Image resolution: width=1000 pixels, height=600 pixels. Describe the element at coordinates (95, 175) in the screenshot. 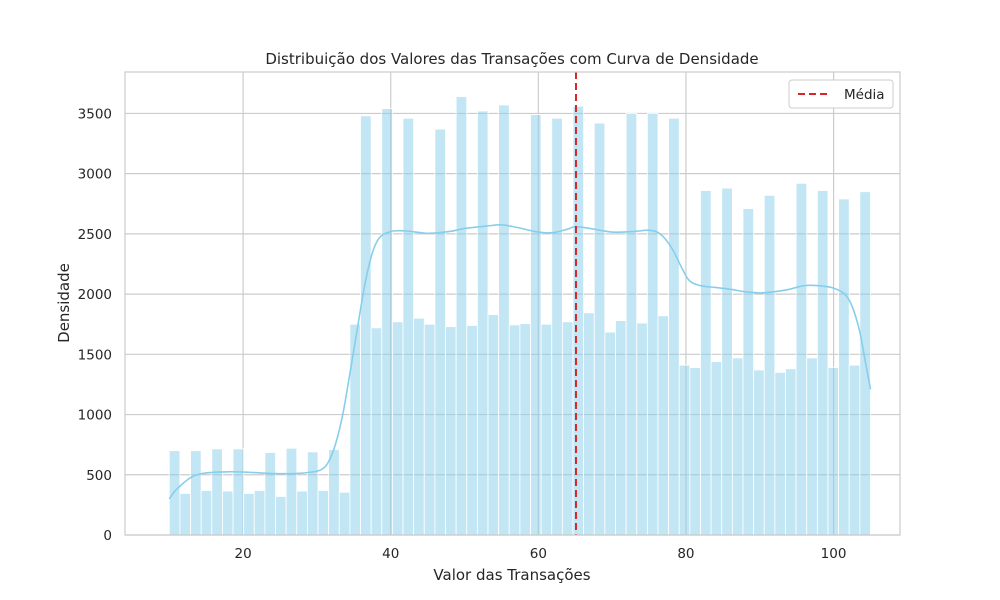

I see `y-tick-label: 3000` at that location.